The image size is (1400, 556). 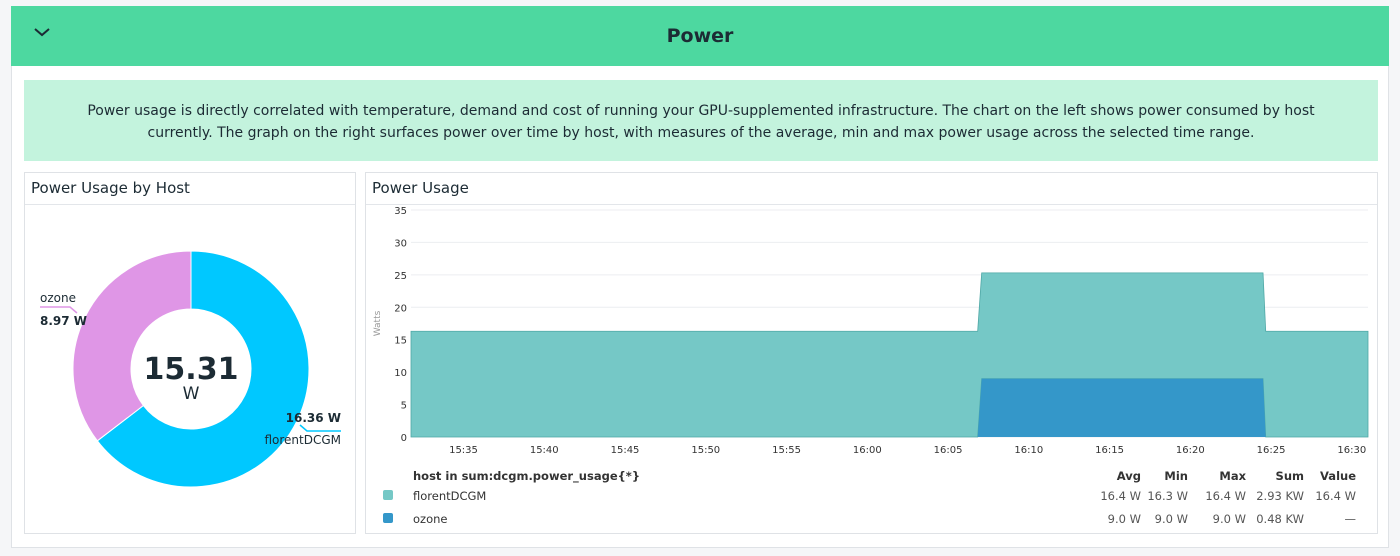 I want to click on x-tick-label: 15:55, so click(x=786, y=450).